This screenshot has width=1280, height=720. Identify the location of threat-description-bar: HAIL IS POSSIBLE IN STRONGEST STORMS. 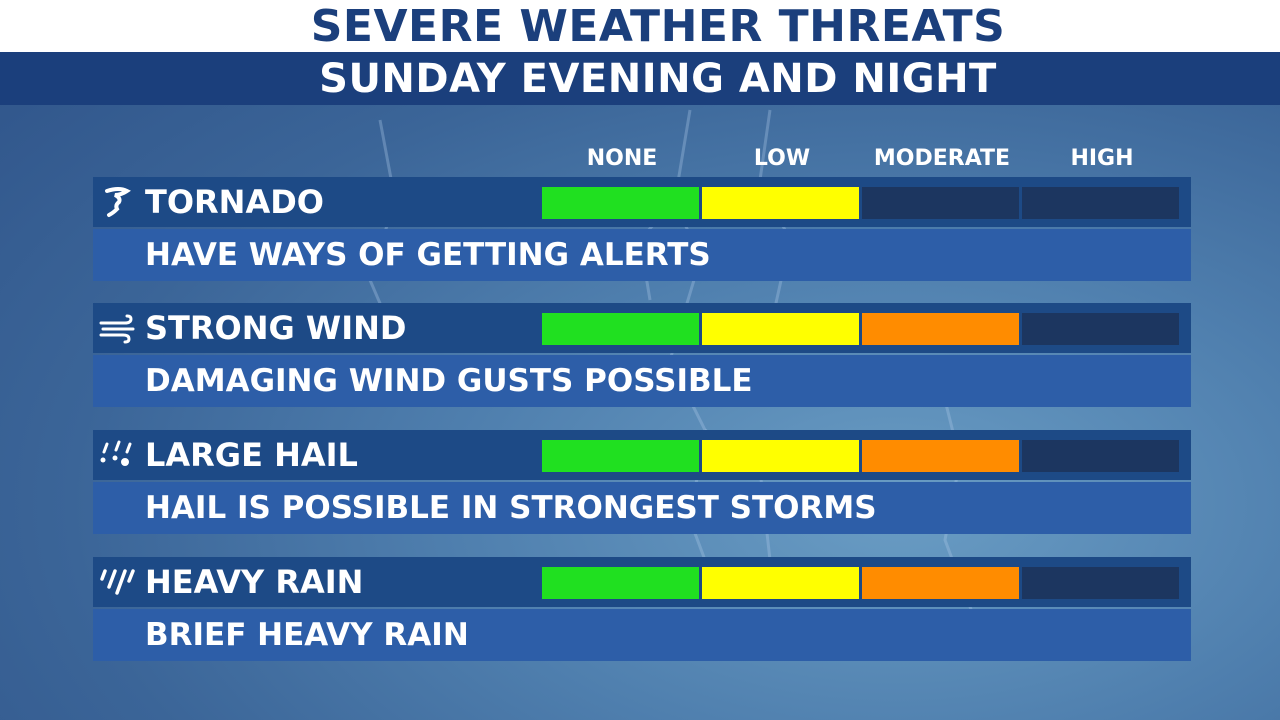
(642, 508).